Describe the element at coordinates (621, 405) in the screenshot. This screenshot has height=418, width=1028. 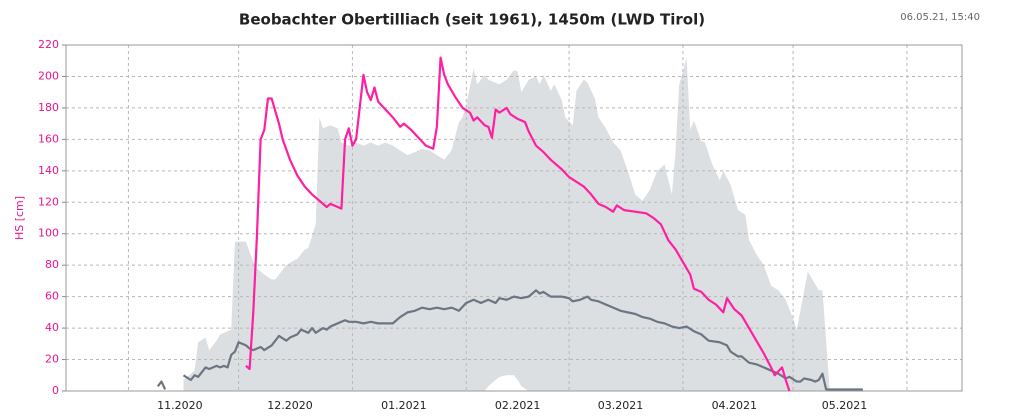
I see `x-tick-label: 03.2021` at that location.